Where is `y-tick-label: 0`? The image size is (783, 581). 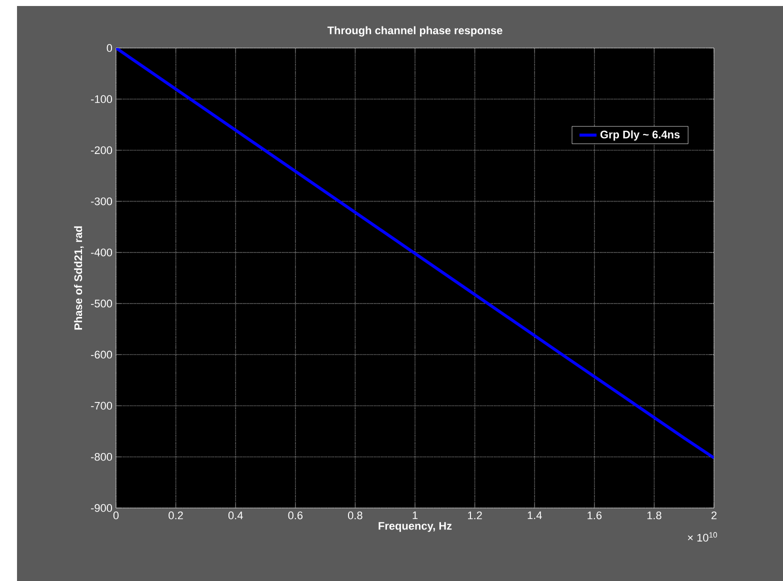
y-tick-label: 0 is located at coordinates (109, 48).